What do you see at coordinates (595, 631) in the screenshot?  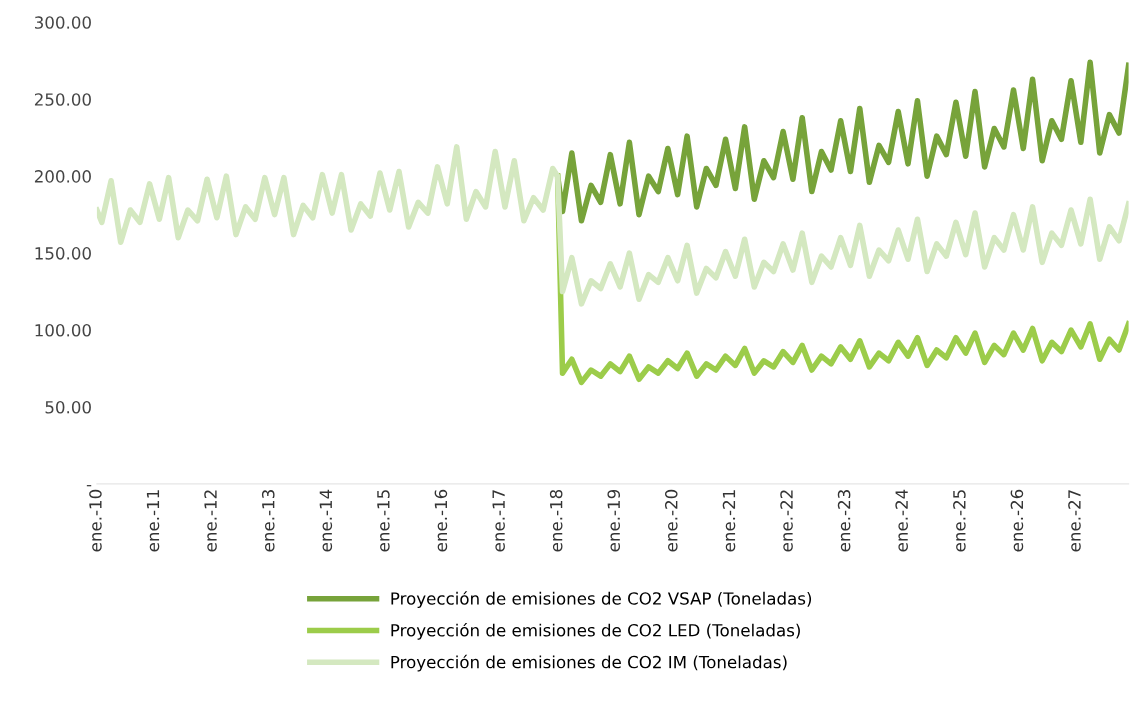 I see `legend-label: Proyección de emisiones de CO2 LED (Toneladas)` at bounding box center [595, 631].